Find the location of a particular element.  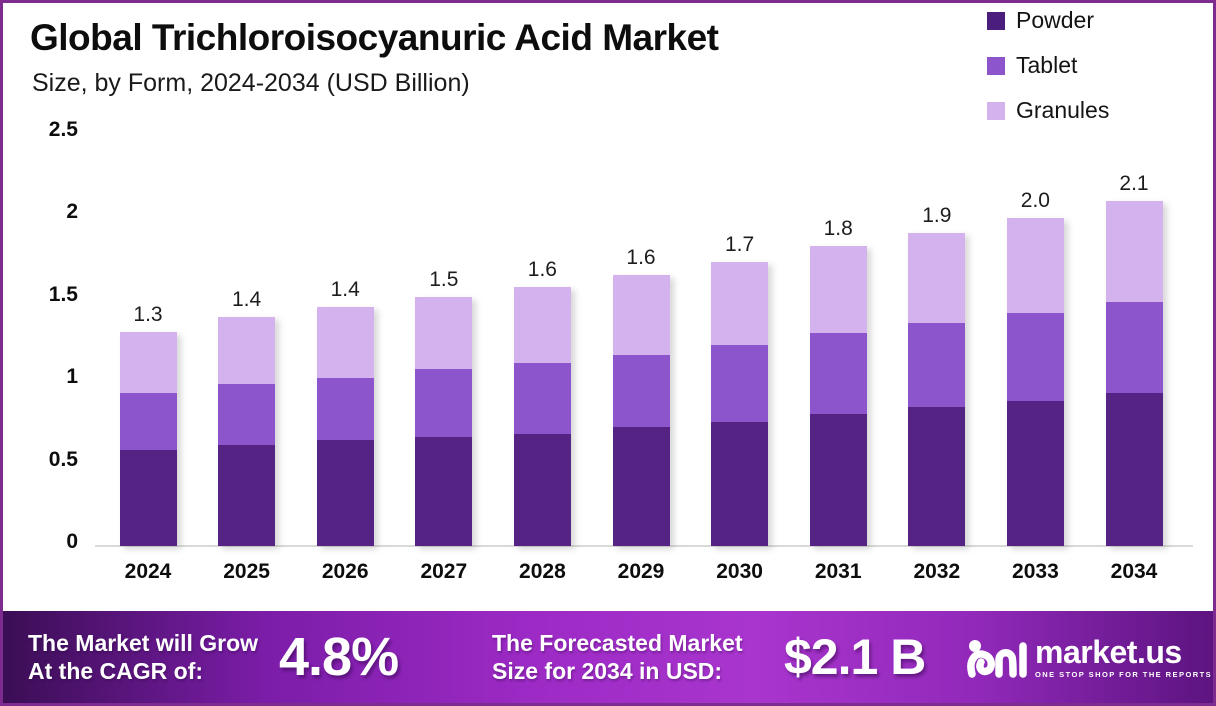

cagr-value: 4.8% is located at coordinates (339, 657).